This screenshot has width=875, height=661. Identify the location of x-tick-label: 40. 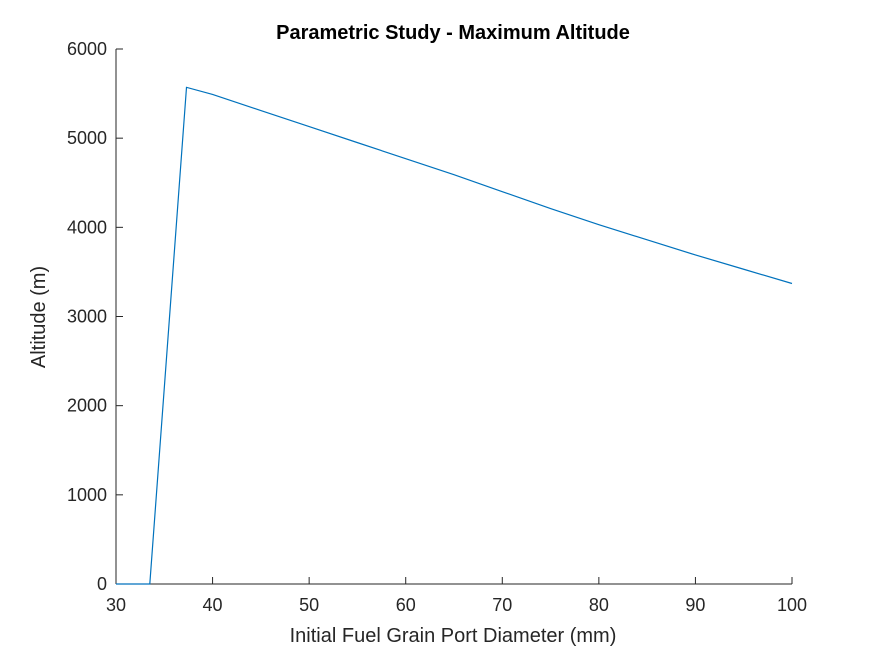
(213, 605).